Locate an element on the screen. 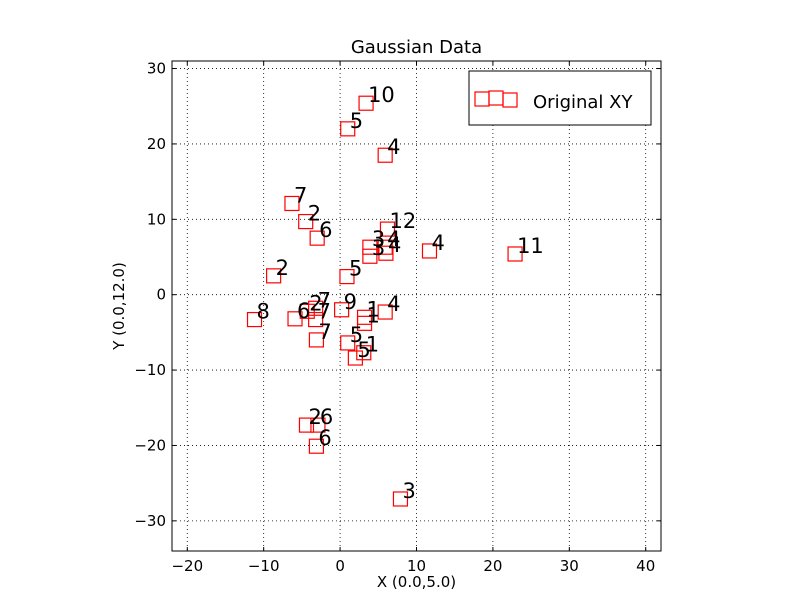 Image resolution: width=812 pixels, height=612 pixels. legend-label: Original XY is located at coordinates (583, 102).